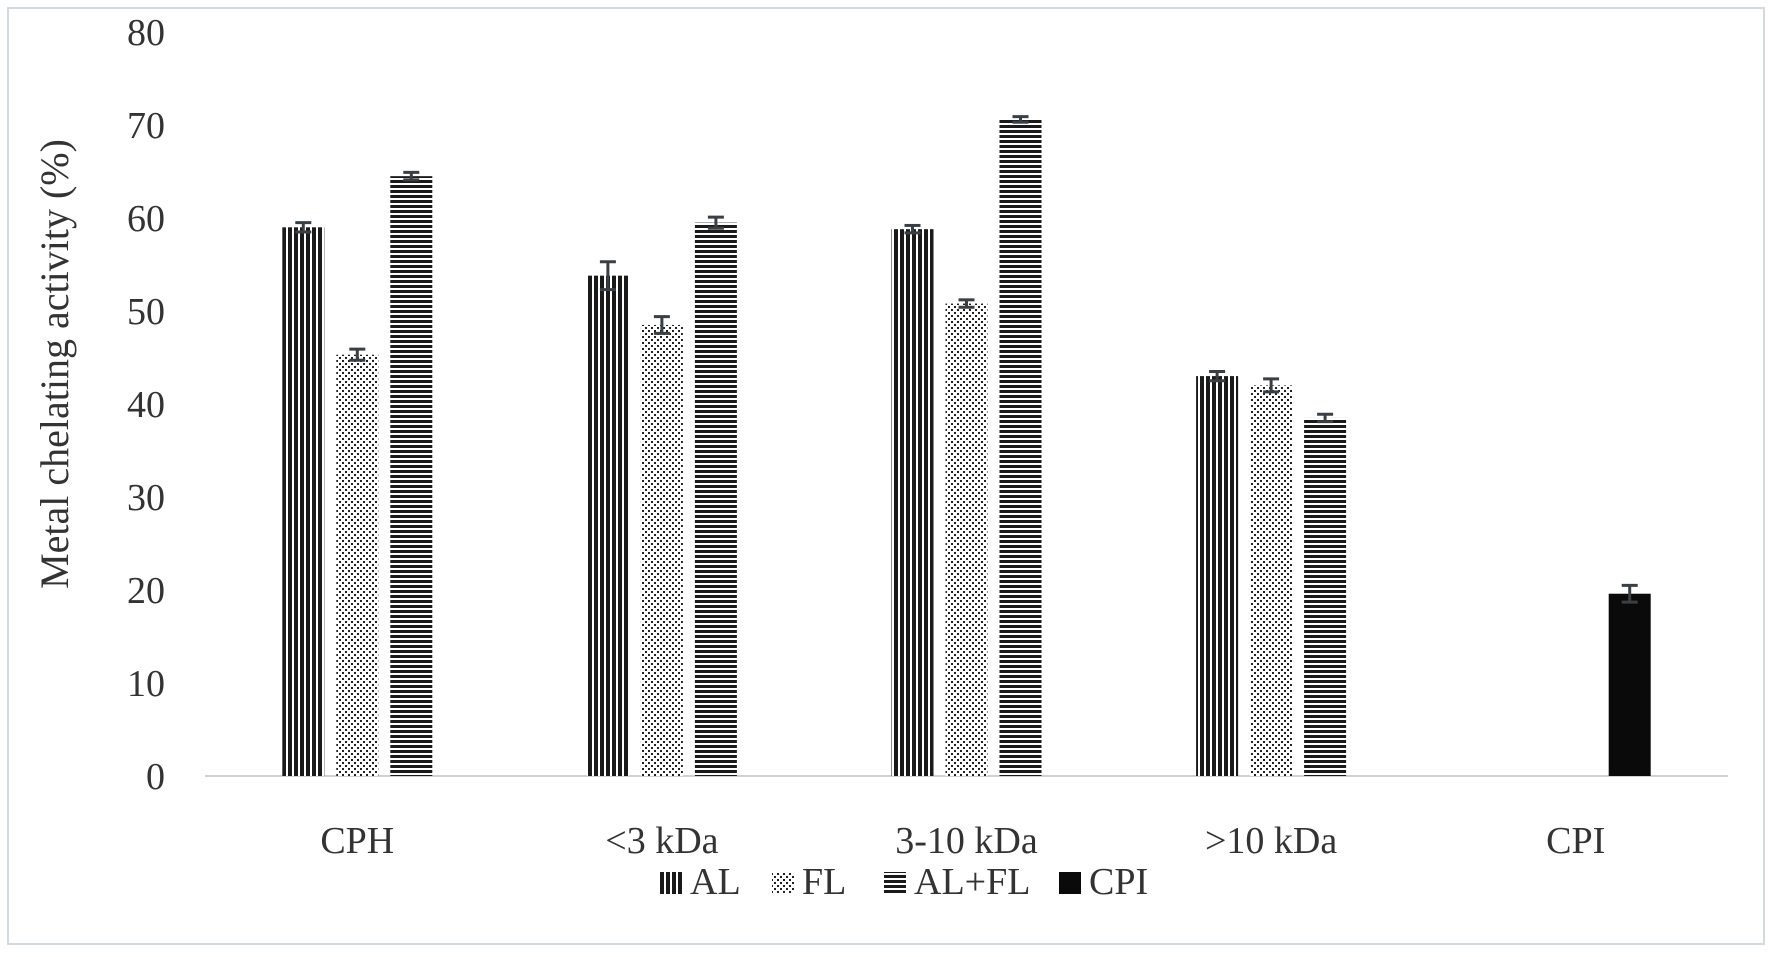  I want to click on y-axis-label: Metal chelating activity (%), so click(54, 364).